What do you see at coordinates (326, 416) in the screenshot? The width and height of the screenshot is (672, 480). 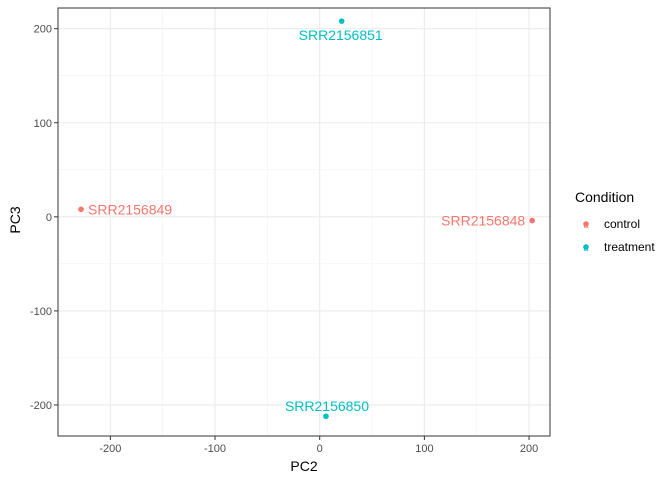 I see `point-srr2156850` at bounding box center [326, 416].